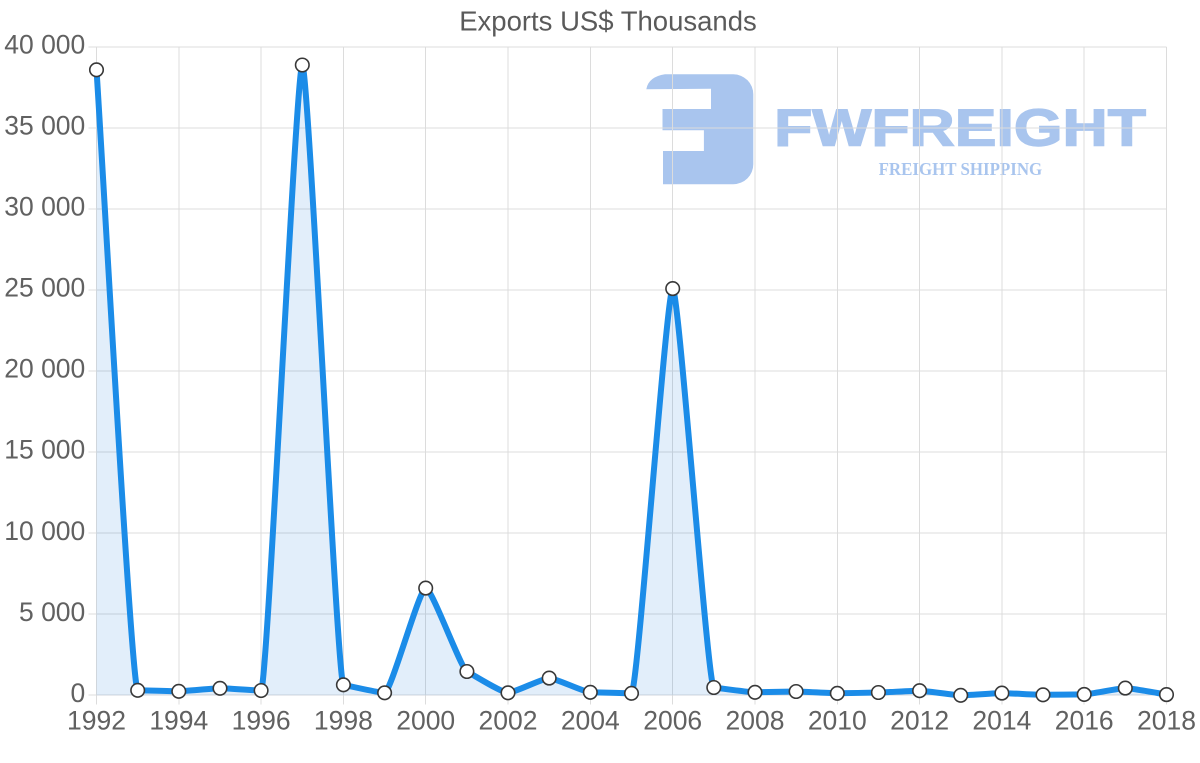 The width and height of the screenshot is (1200, 763). What do you see at coordinates (672, 721) in the screenshot?
I see `svg-text: 2006` at bounding box center [672, 721].